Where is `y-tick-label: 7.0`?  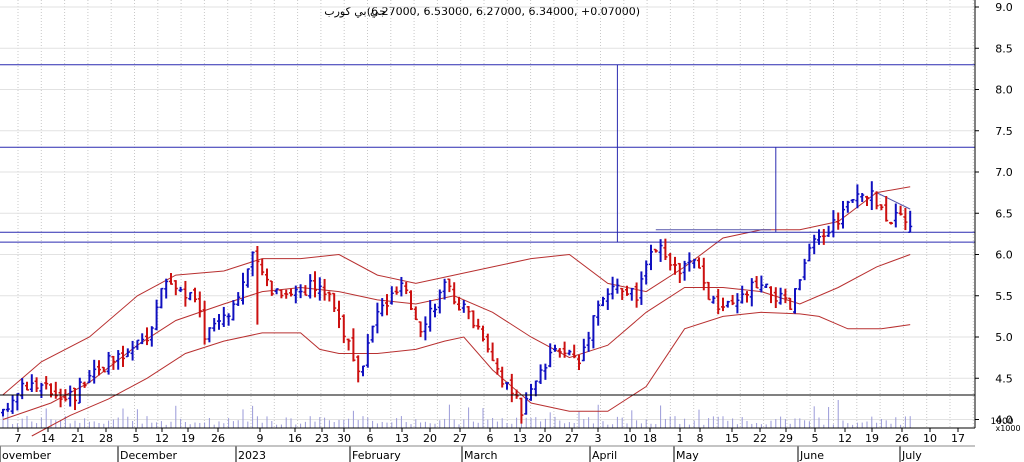 y-tick-label: 7.0 is located at coordinates (1004, 172).